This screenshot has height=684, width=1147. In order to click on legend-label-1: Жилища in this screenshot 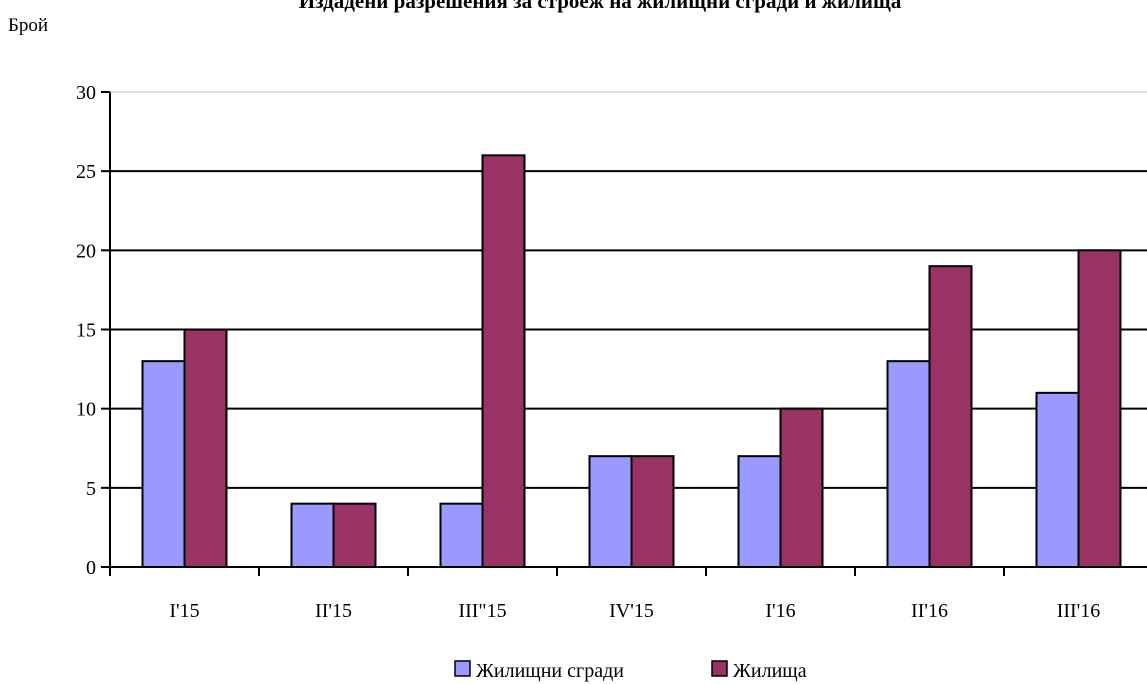, I will do `click(770, 671)`.